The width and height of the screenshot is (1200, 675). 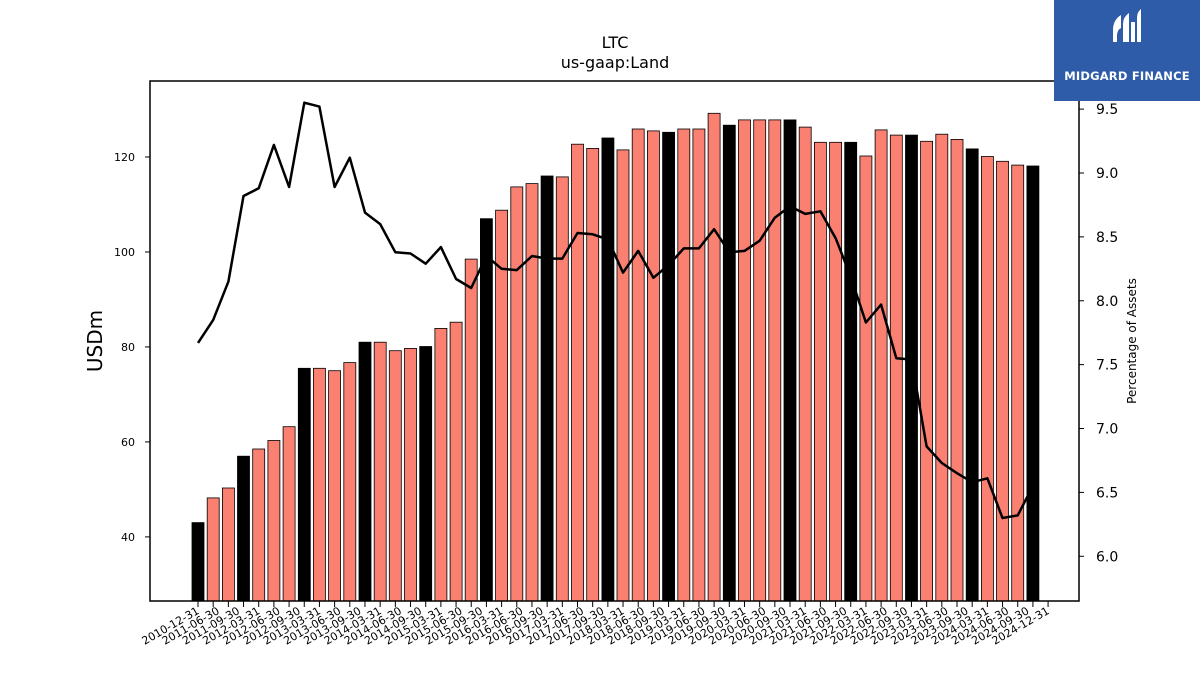 What do you see at coordinates (1127, 76) in the screenshot?
I see `logo-text: MIDGARD FINANCE` at bounding box center [1127, 76].